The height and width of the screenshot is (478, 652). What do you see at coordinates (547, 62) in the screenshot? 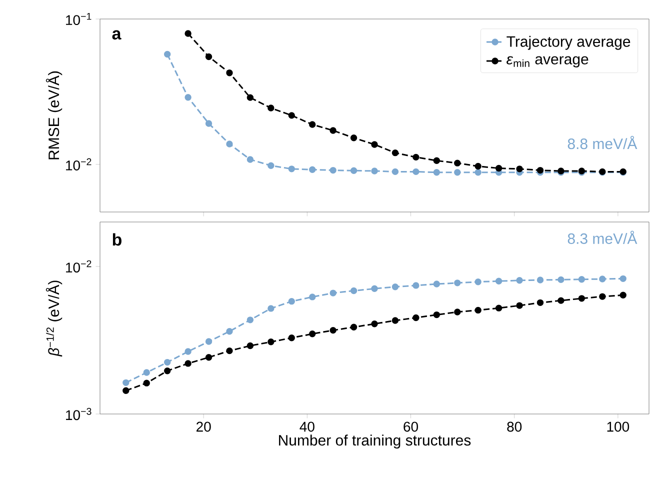
I see `legend-label: ε$_{min}$ average` at bounding box center [547, 62].